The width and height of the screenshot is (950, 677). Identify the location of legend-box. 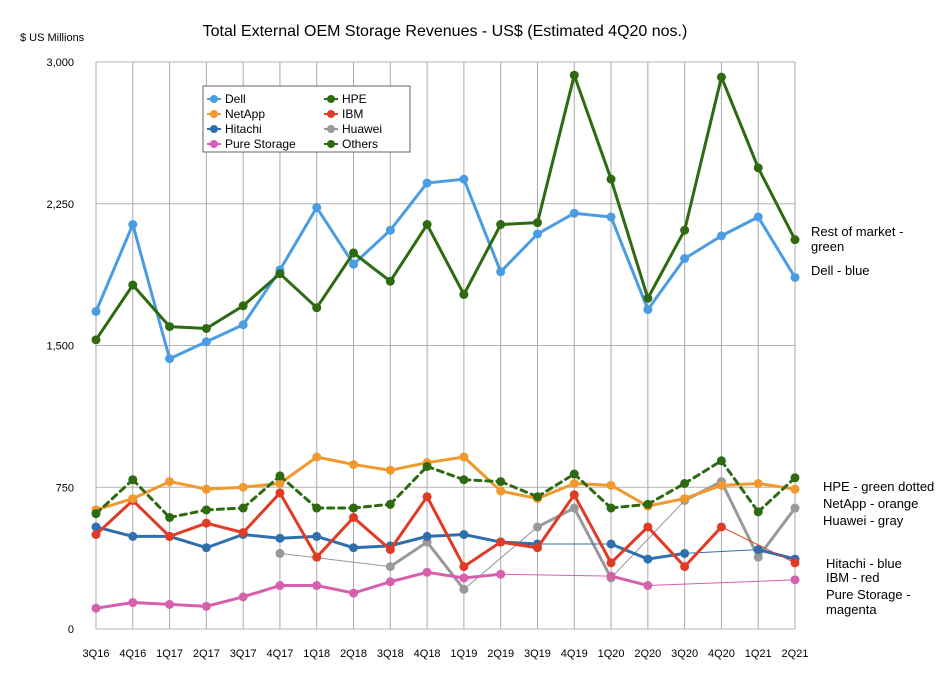
(306, 119).